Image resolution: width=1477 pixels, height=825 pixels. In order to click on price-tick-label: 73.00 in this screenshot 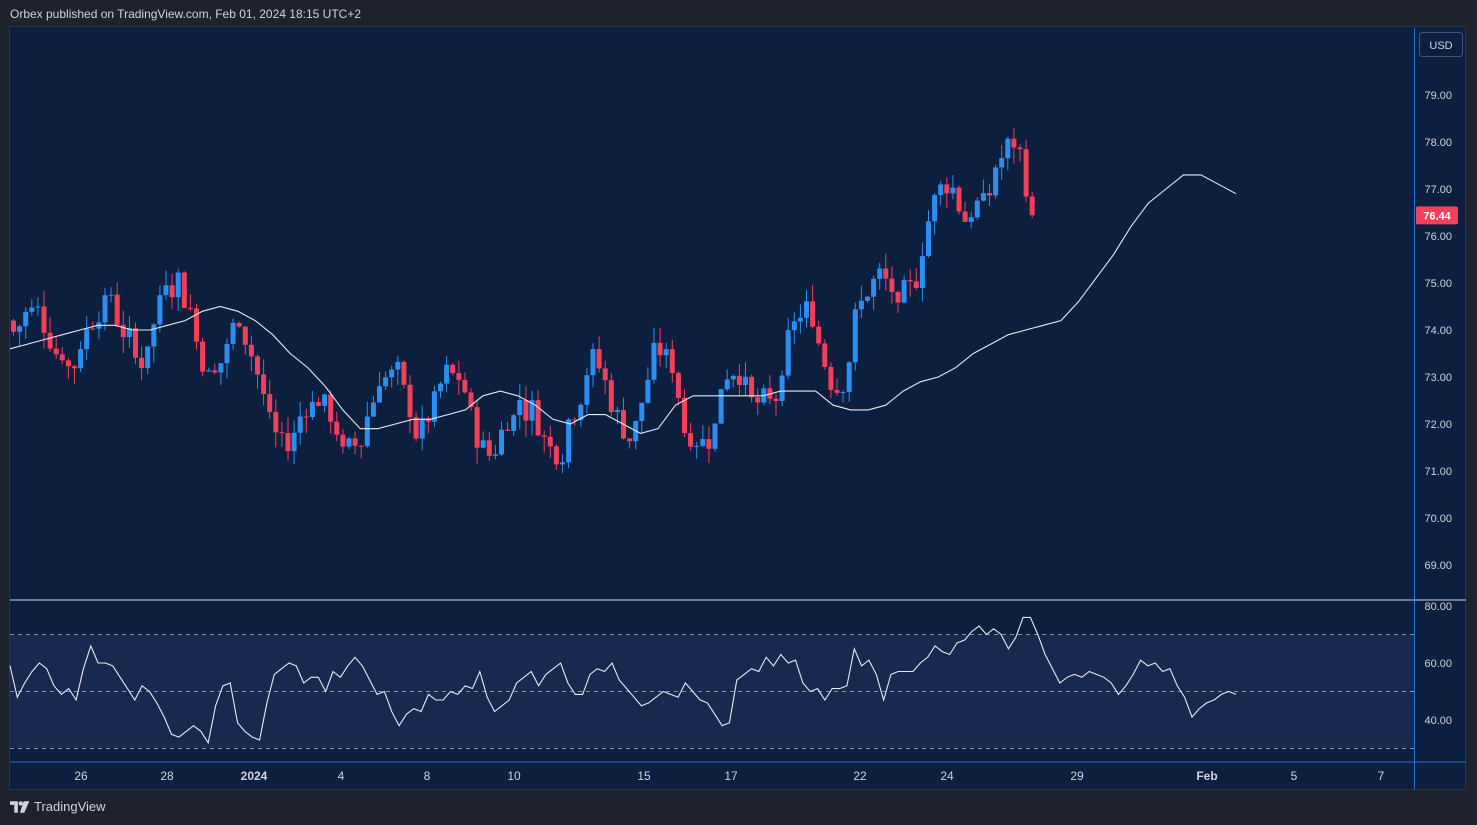, I will do `click(1438, 378)`.